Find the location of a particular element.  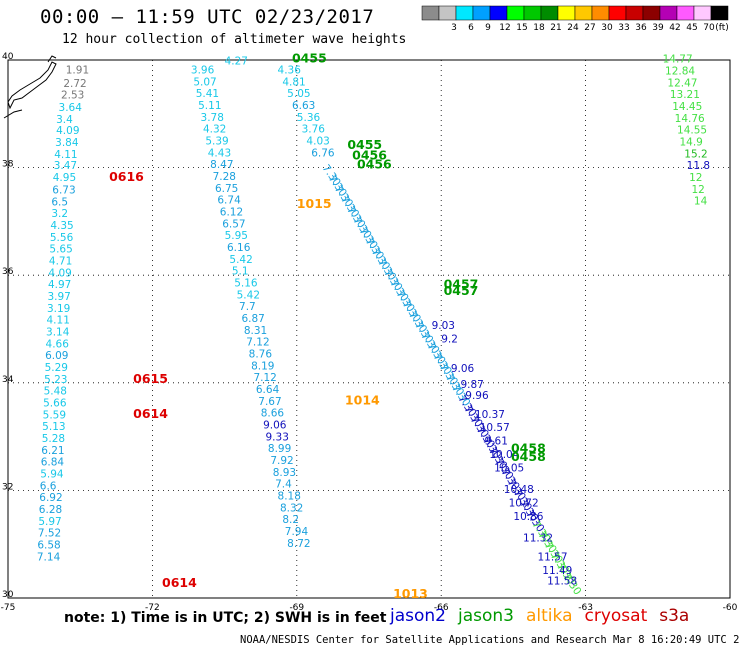

swh-value-altika: 4.81 is located at coordinates (293, 82).